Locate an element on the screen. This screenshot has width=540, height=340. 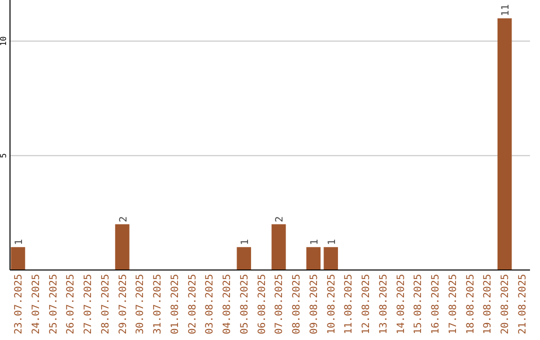
y-tick-label: 5 is located at coordinates (4, 155).